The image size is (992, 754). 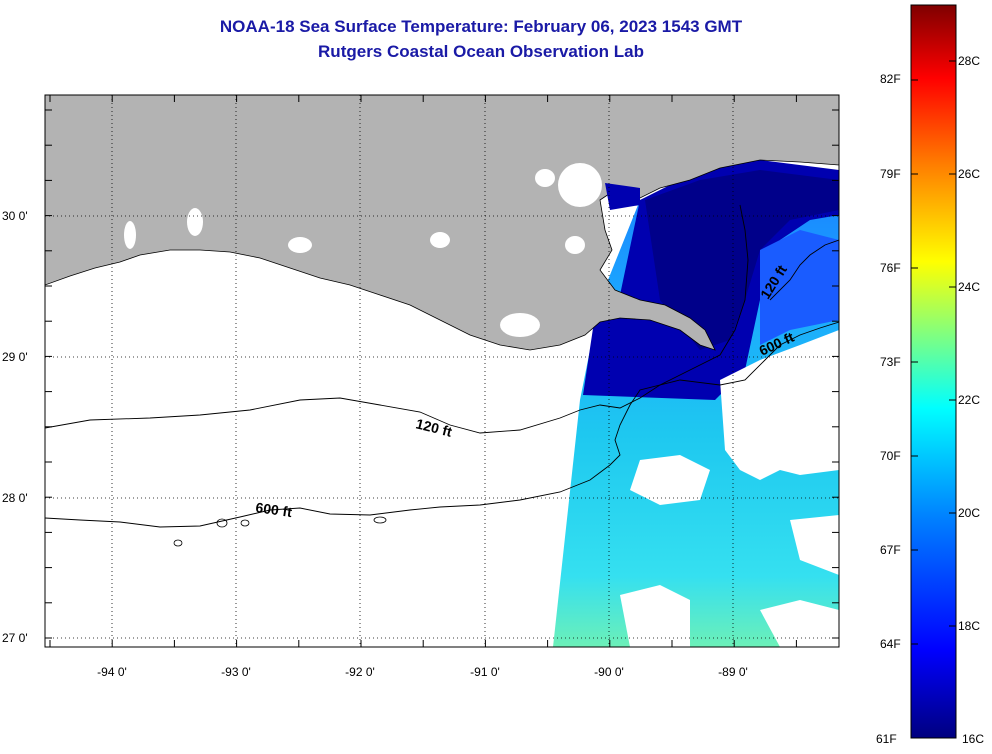 What do you see at coordinates (973, 739) in the screenshot?
I see `colorbar-label-c: 16C` at bounding box center [973, 739].